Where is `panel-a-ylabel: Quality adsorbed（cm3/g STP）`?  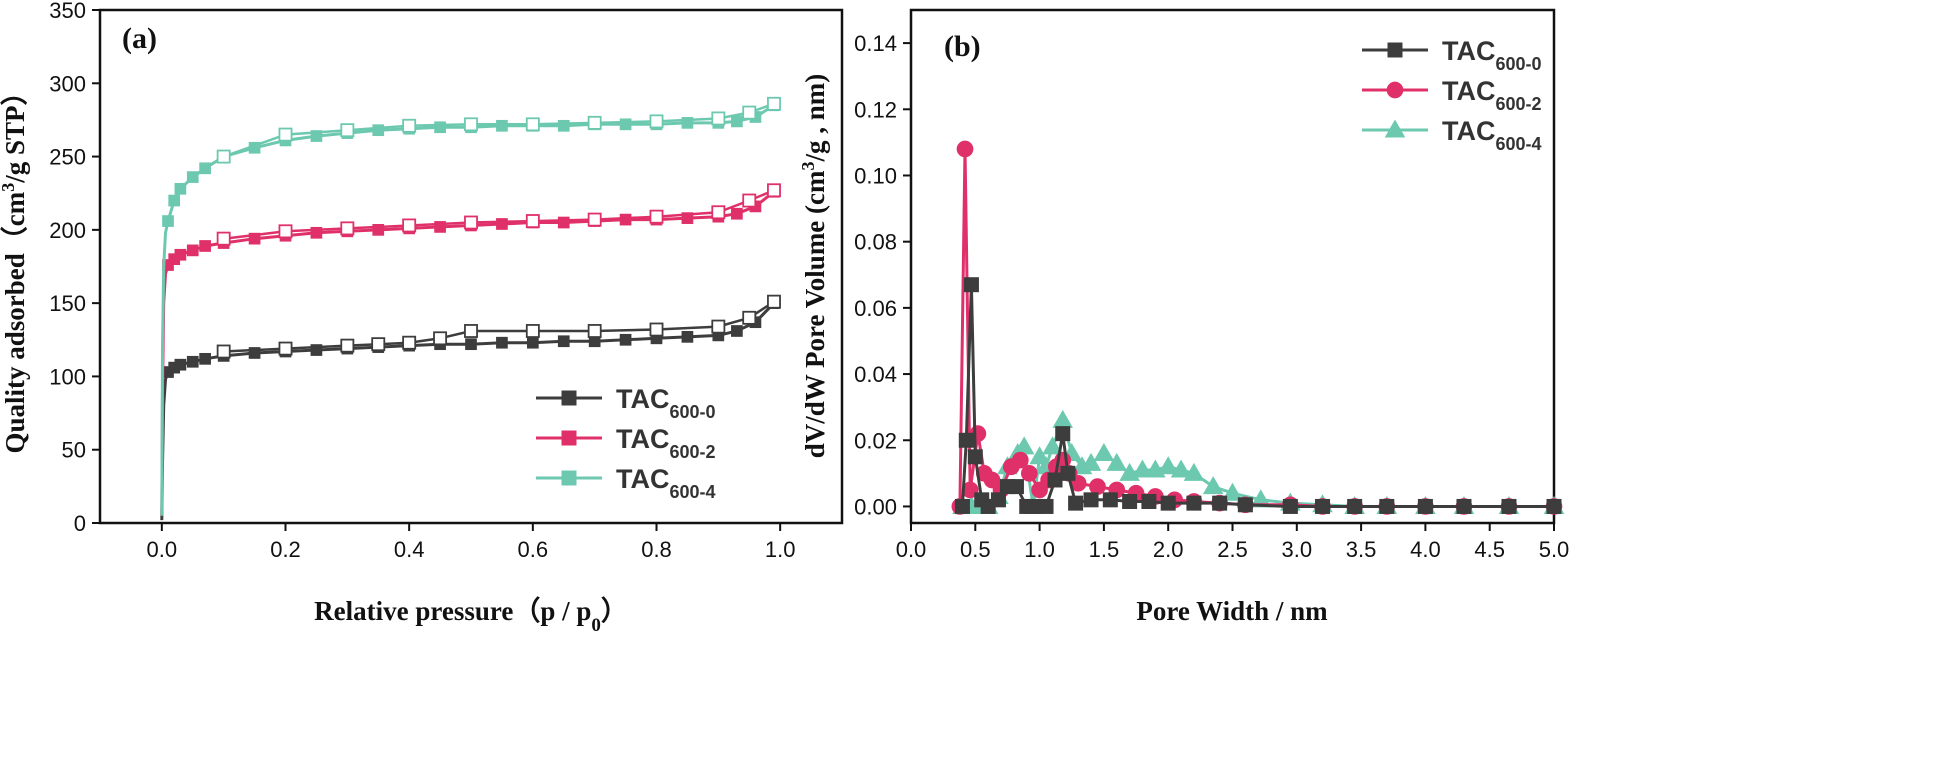
panel-a-ylabel: Quality adsorbed（cm3/g STP） is located at coordinates (15, 265).